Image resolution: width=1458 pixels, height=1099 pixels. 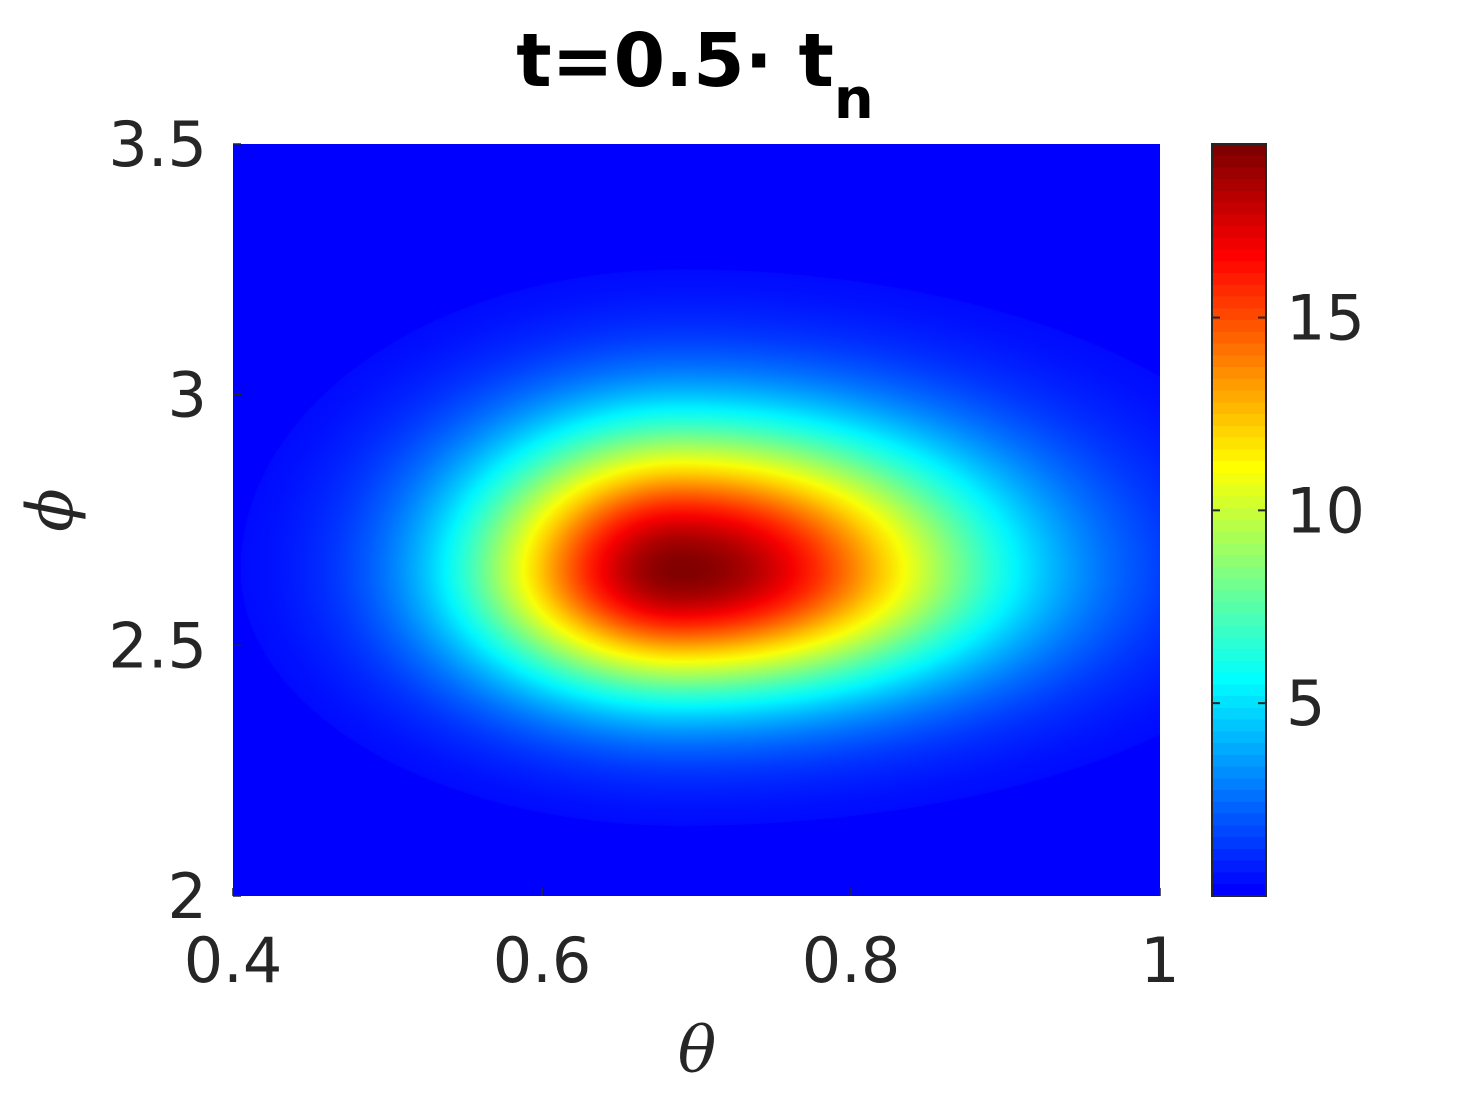 What do you see at coordinates (157, 645) in the screenshot?
I see `y-tick-label: 2.5` at bounding box center [157, 645].